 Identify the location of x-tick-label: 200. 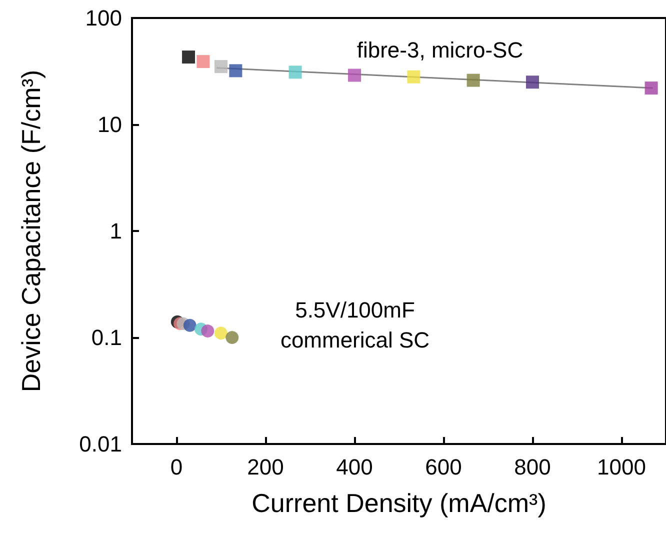
(265, 467).